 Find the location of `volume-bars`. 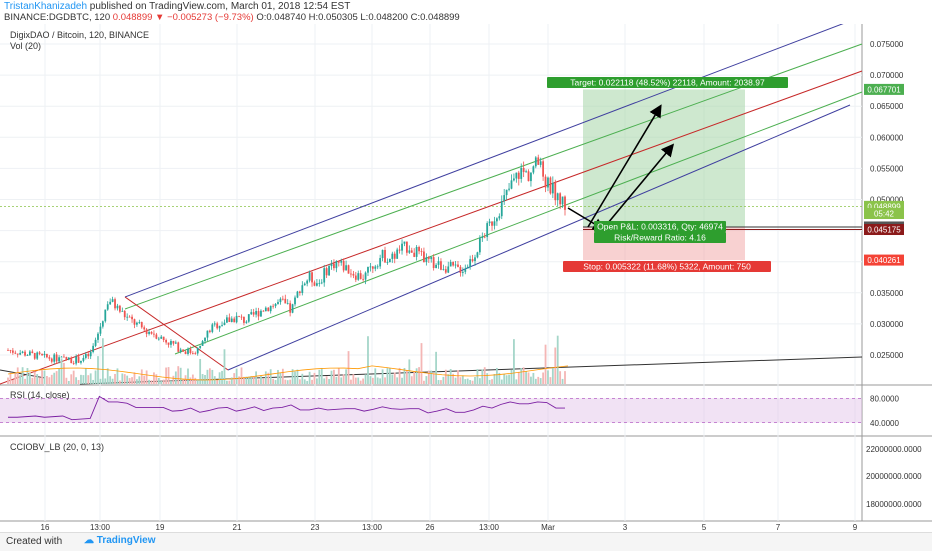

volume-bars is located at coordinates (288, 359).